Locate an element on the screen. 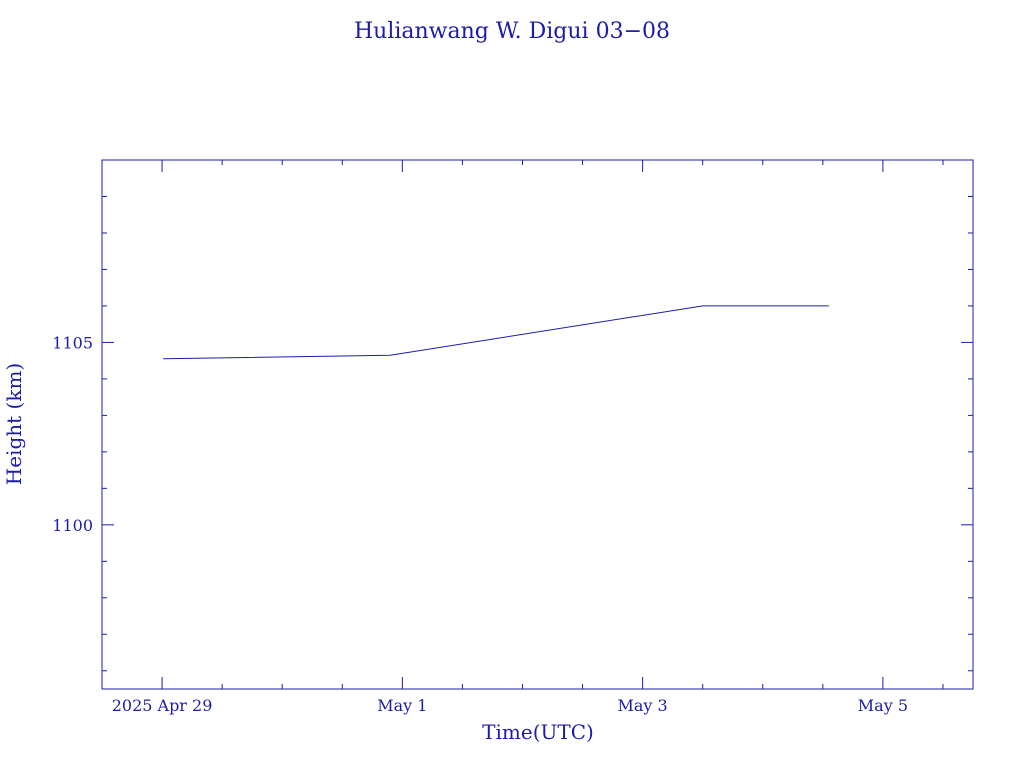 The image size is (1024, 768). series-line is located at coordinates (496, 332).